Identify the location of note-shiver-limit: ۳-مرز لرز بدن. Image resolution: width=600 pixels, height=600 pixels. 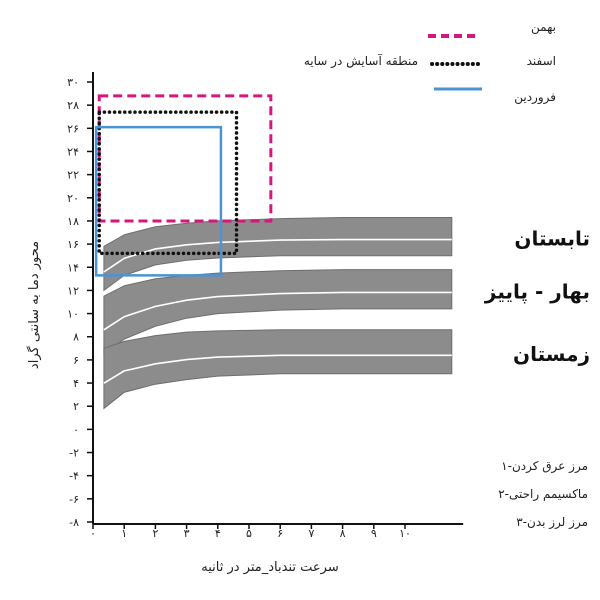
(552, 522).